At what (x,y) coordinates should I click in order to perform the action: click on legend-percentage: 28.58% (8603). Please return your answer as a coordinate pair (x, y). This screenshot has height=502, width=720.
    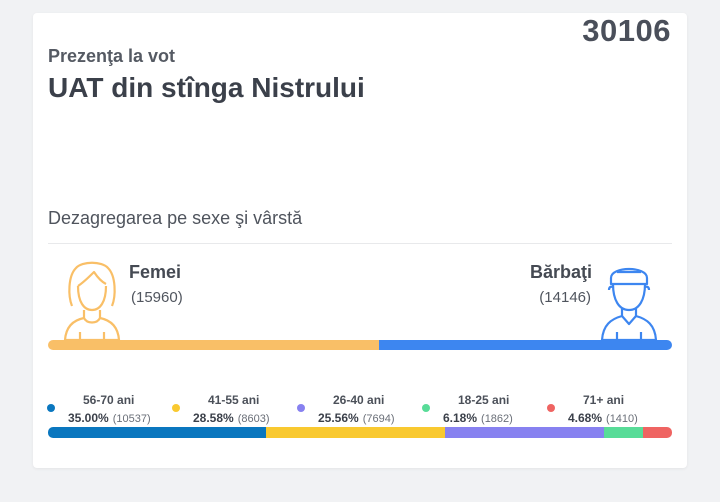
    Looking at the image, I should click on (231, 418).